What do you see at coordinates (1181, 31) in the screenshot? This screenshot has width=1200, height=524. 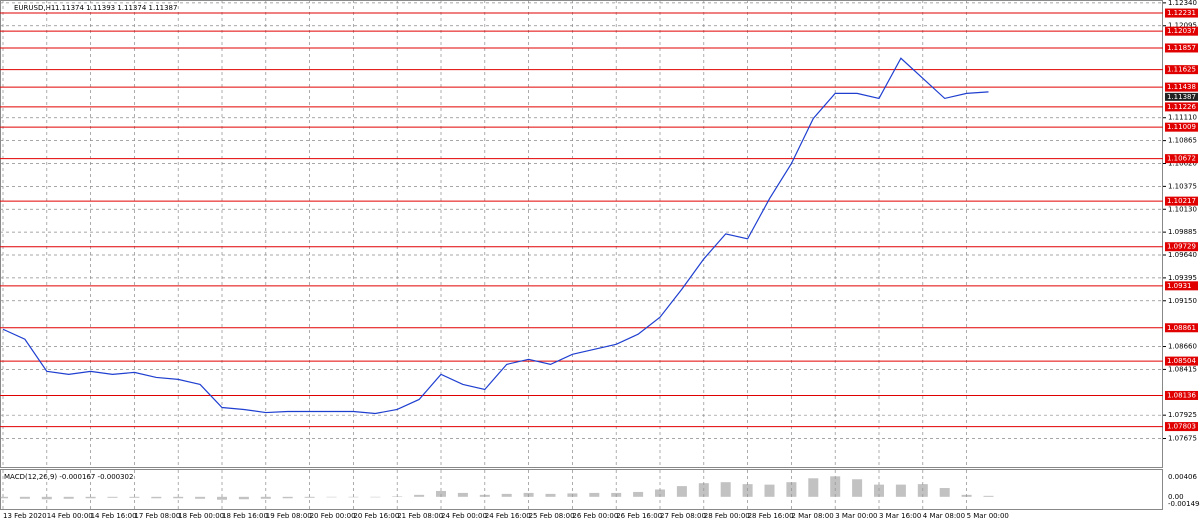 I see `level-label: 1.12037` at bounding box center [1181, 31].